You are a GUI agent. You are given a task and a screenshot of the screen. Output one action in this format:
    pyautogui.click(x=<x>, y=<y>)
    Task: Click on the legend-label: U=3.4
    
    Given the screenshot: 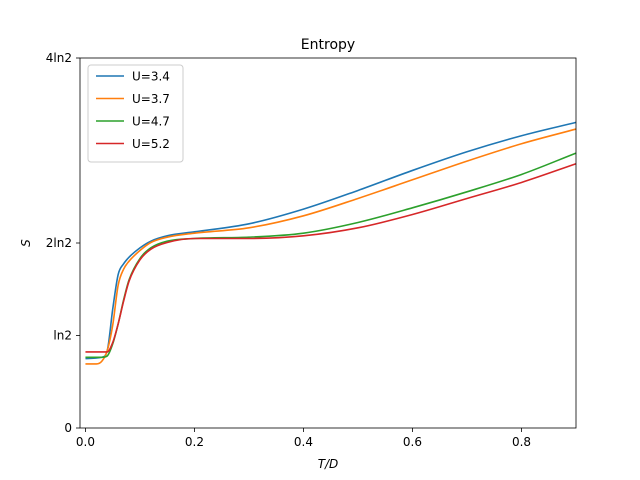 What is the action you would take?
    pyautogui.click(x=151, y=77)
    